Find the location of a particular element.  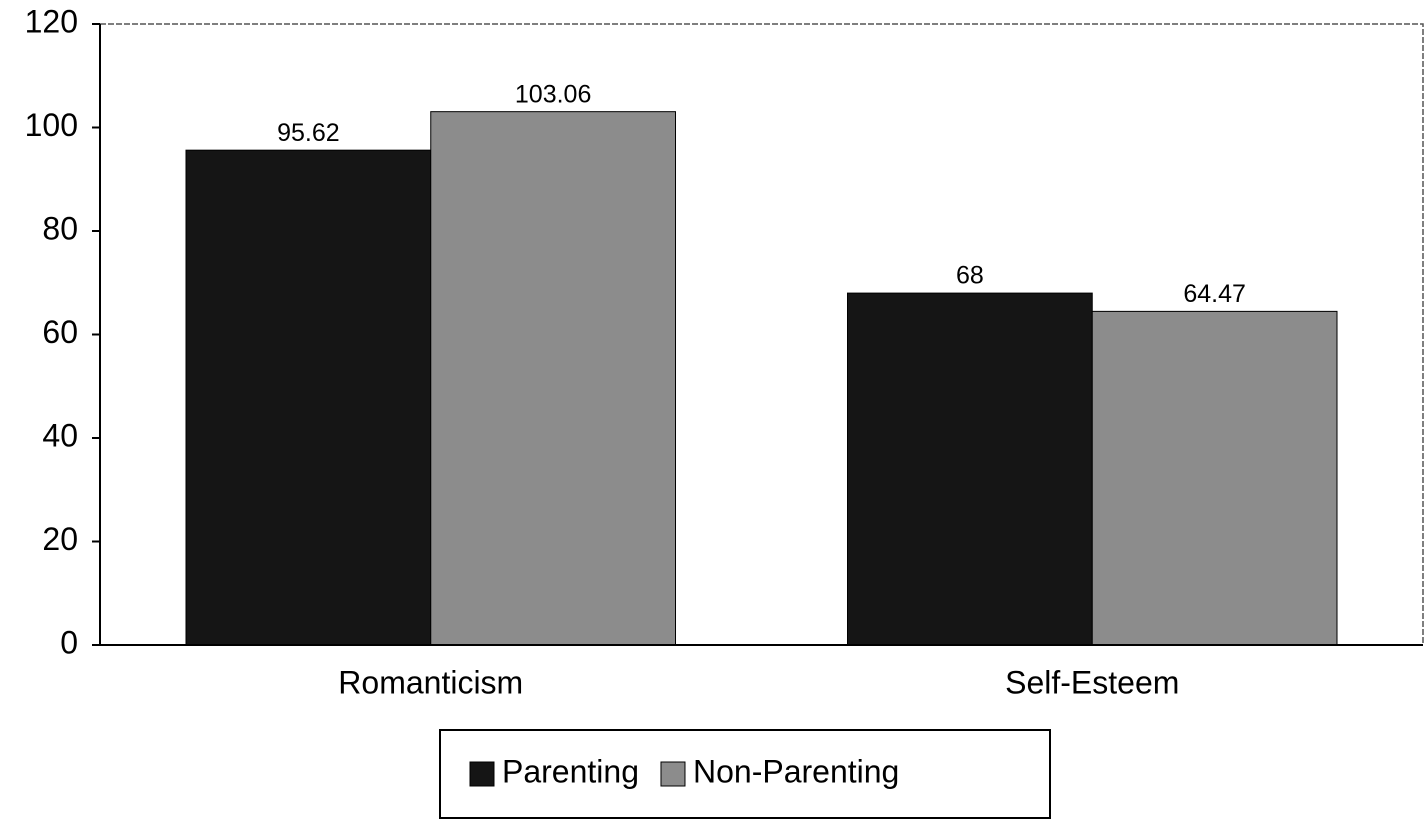

value-label: 103.06 is located at coordinates (553, 94).